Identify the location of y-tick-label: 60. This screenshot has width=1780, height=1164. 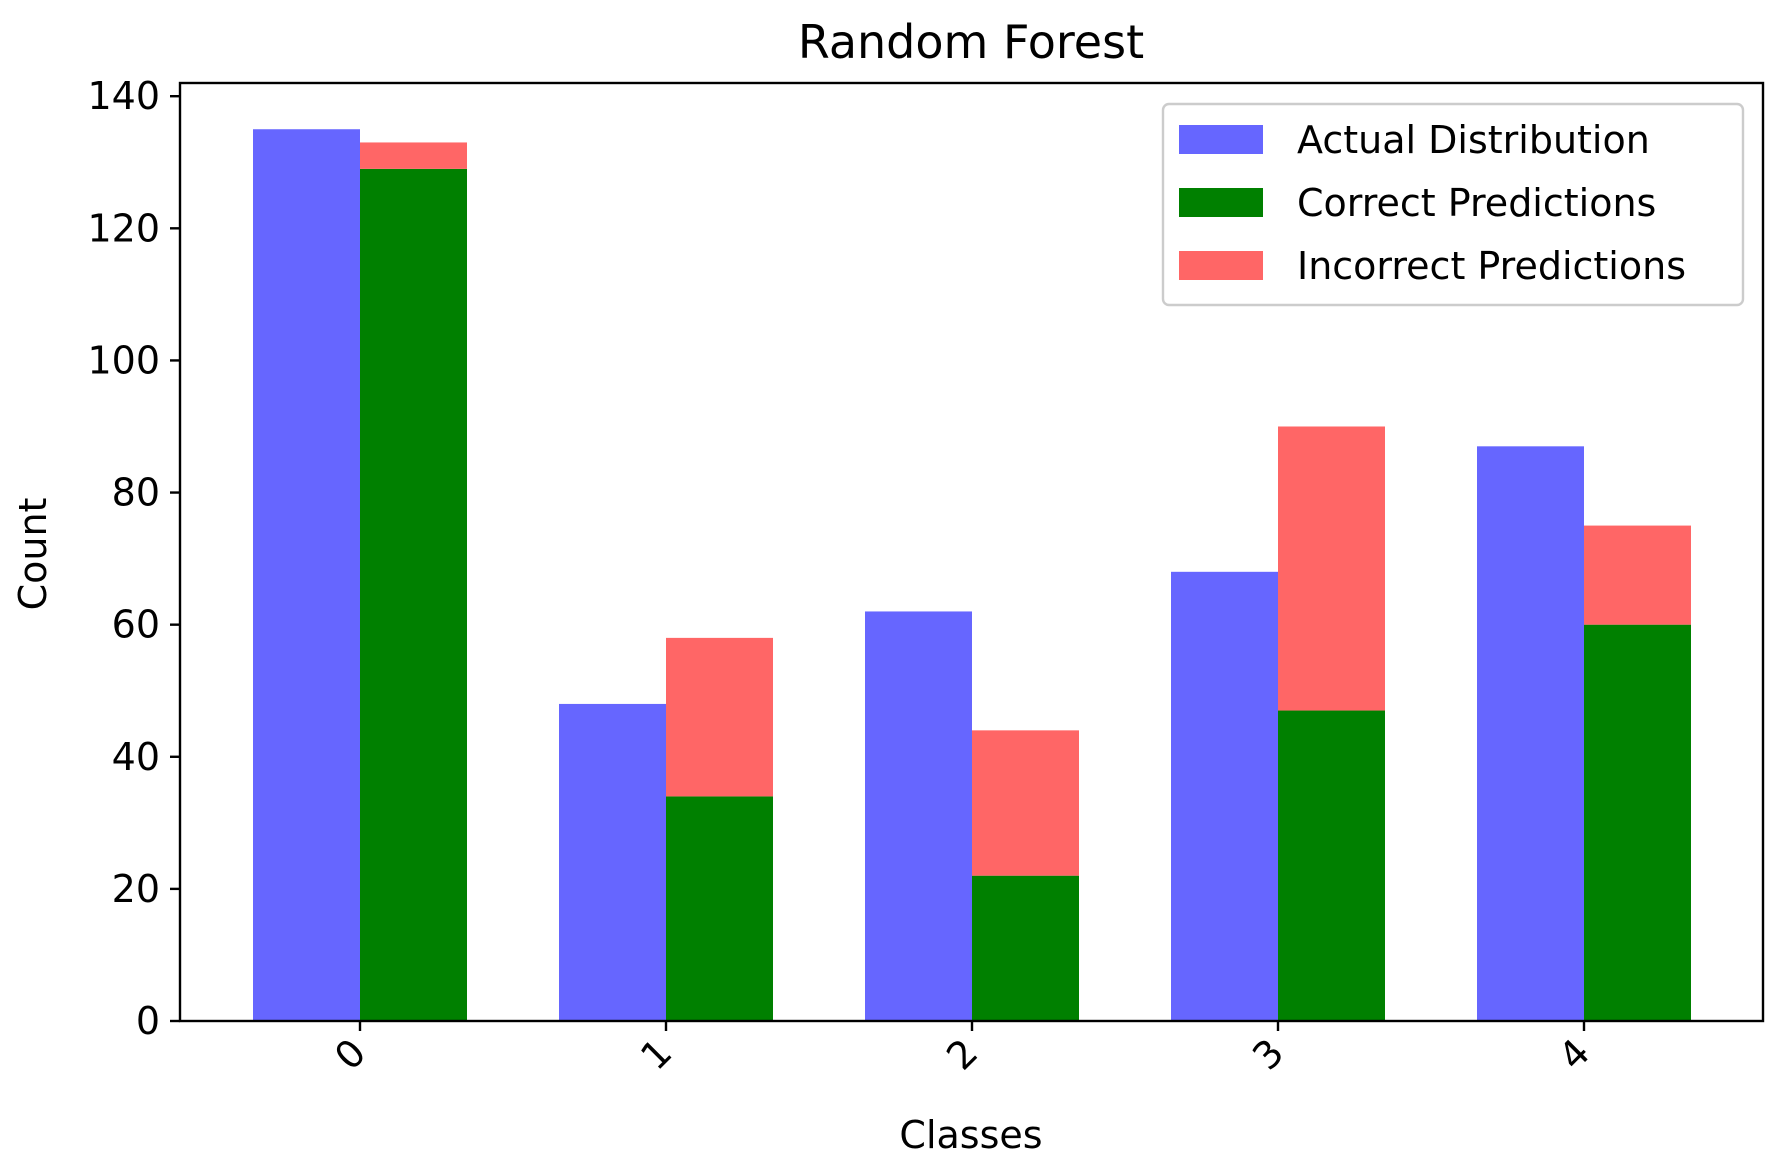
(136, 625).